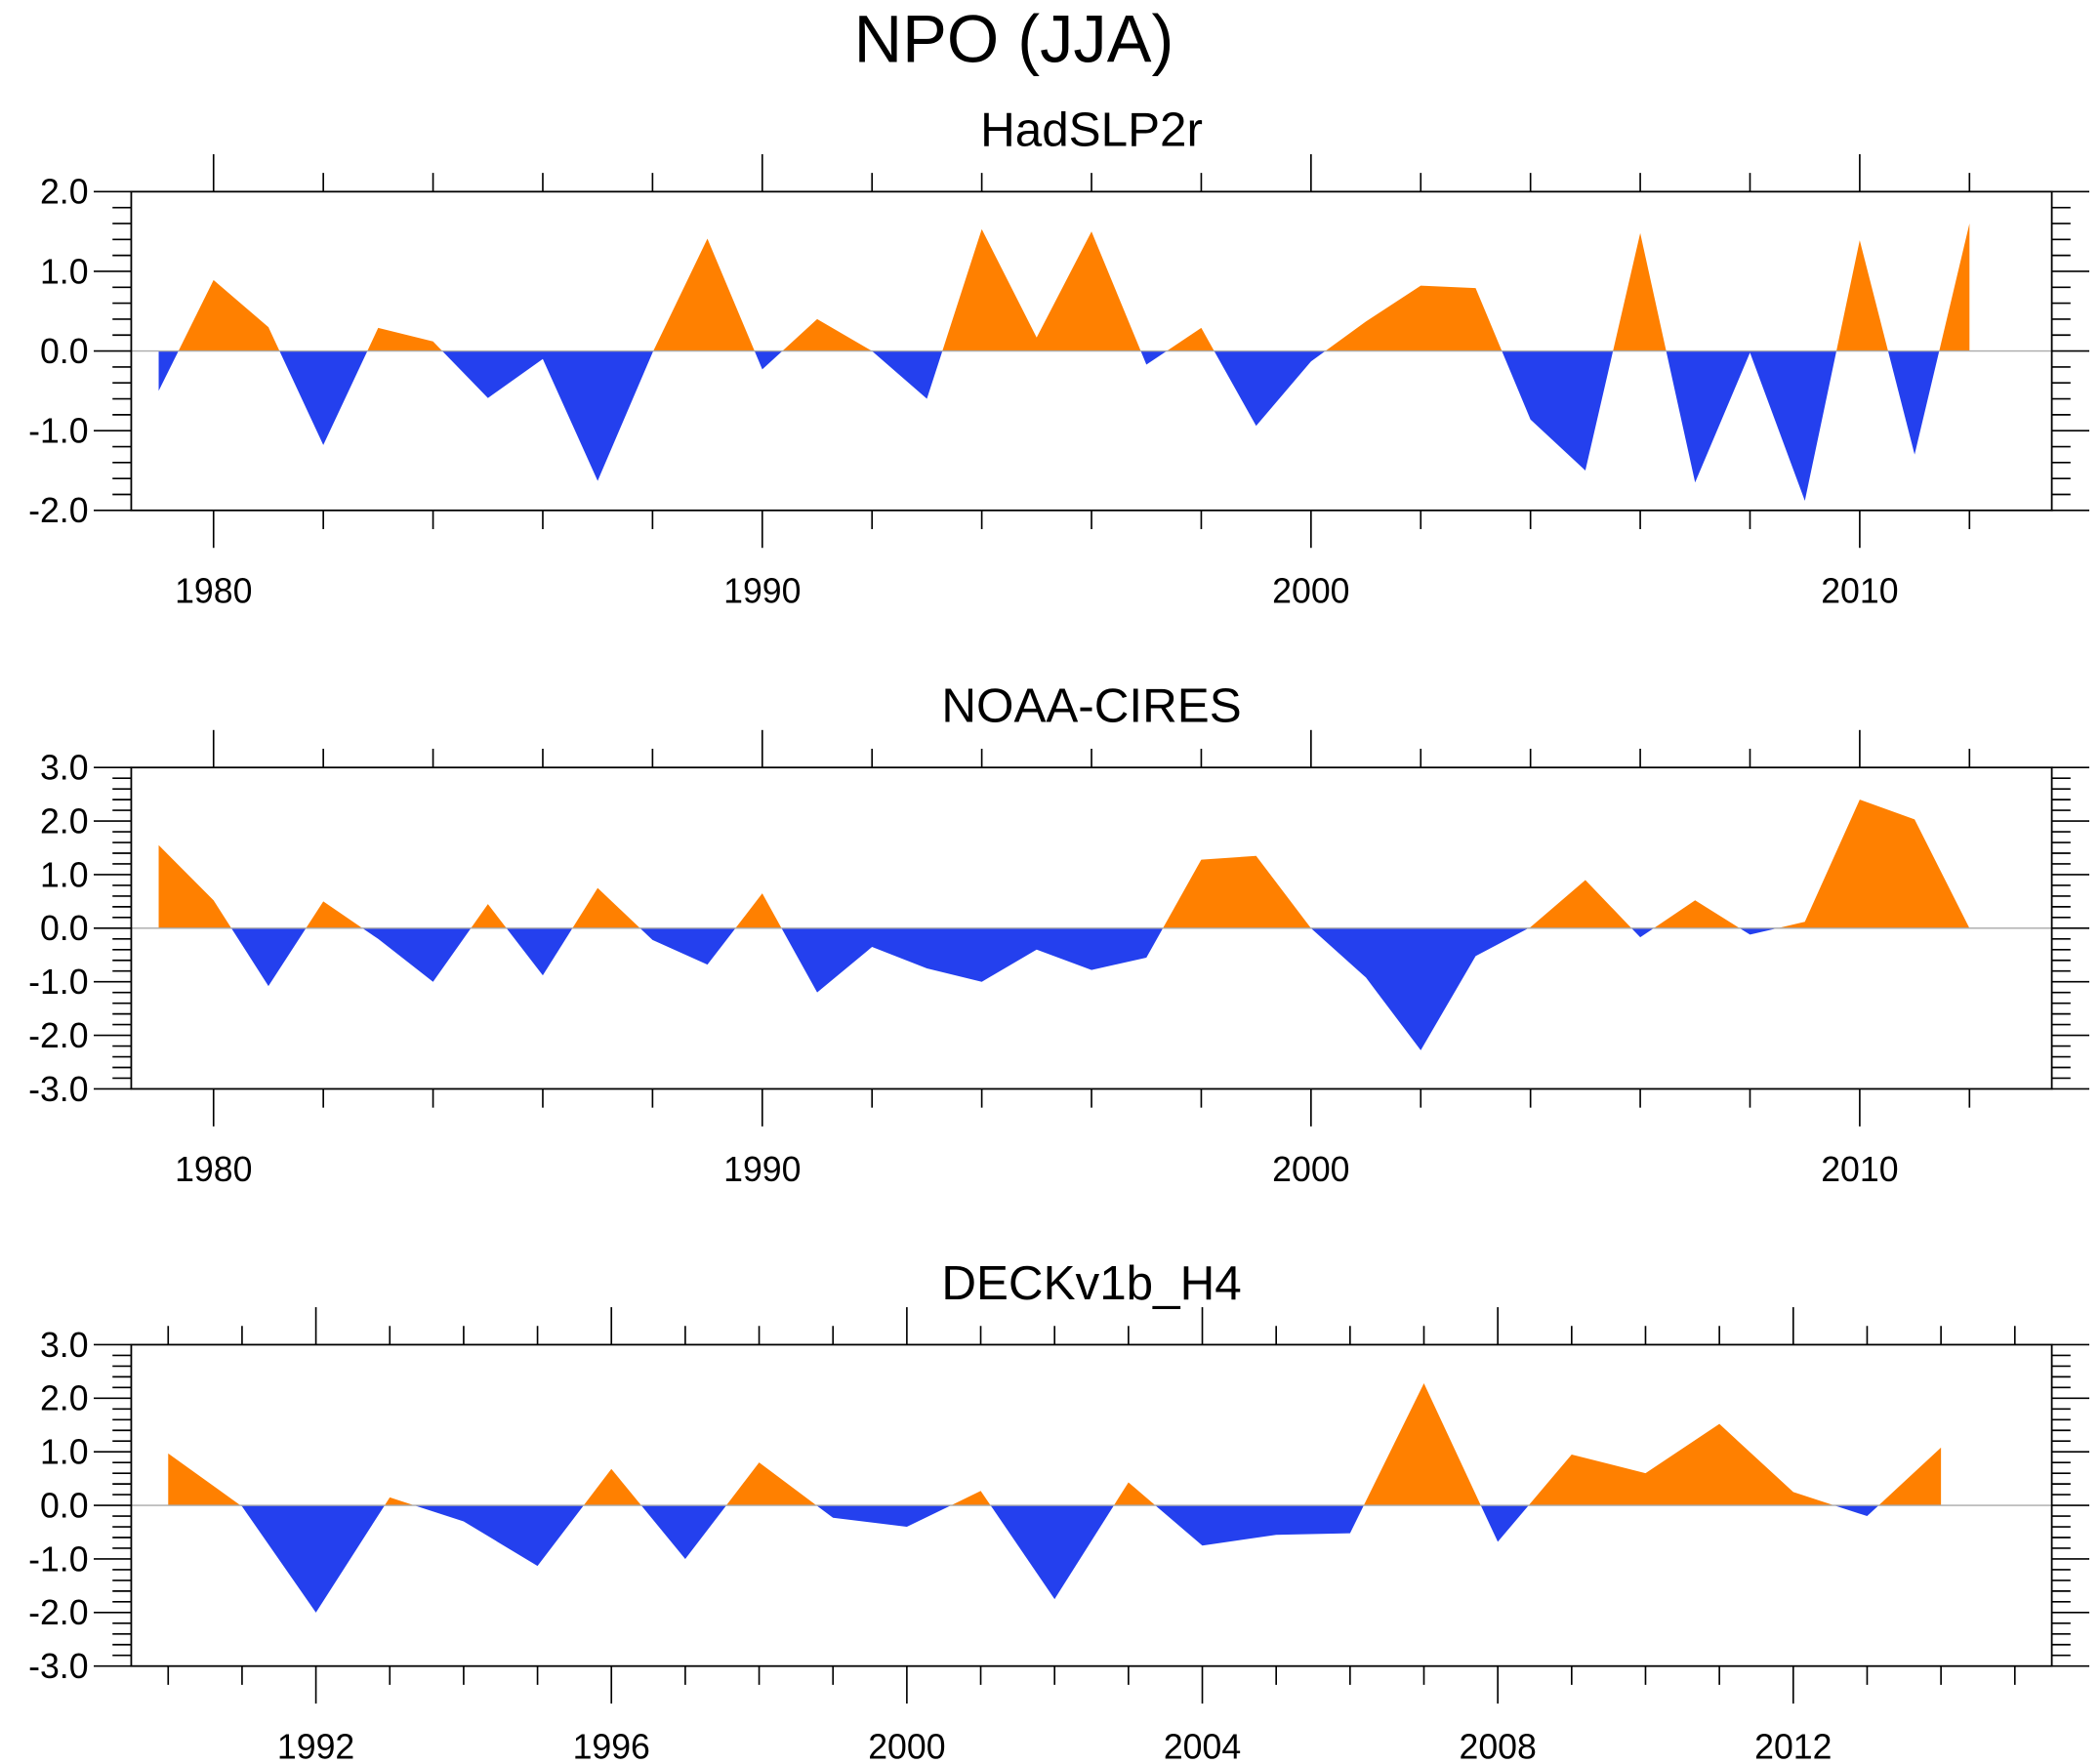 The image size is (2100, 1764). What do you see at coordinates (1497, 1745) in the screenshot?
I see `x-tick-label: 2008` at bounding box center [1497, 1745].